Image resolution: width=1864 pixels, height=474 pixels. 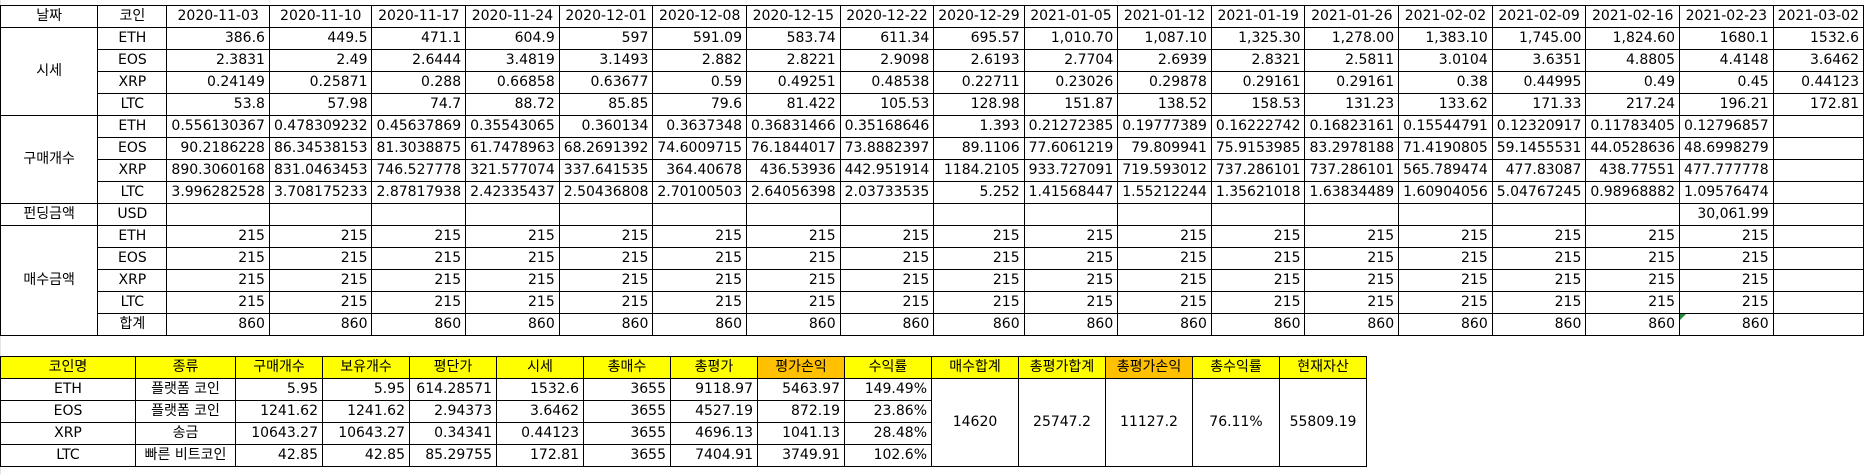 I want to click on value-cell: 831.0463453, so click(x=320, y=170).